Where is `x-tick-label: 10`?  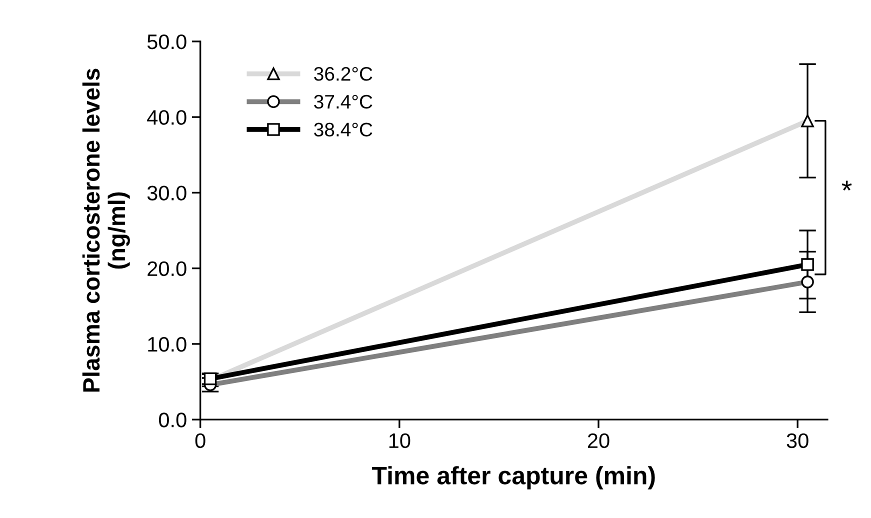 x-tick-label: 10 is located at coordinates (399, 440).